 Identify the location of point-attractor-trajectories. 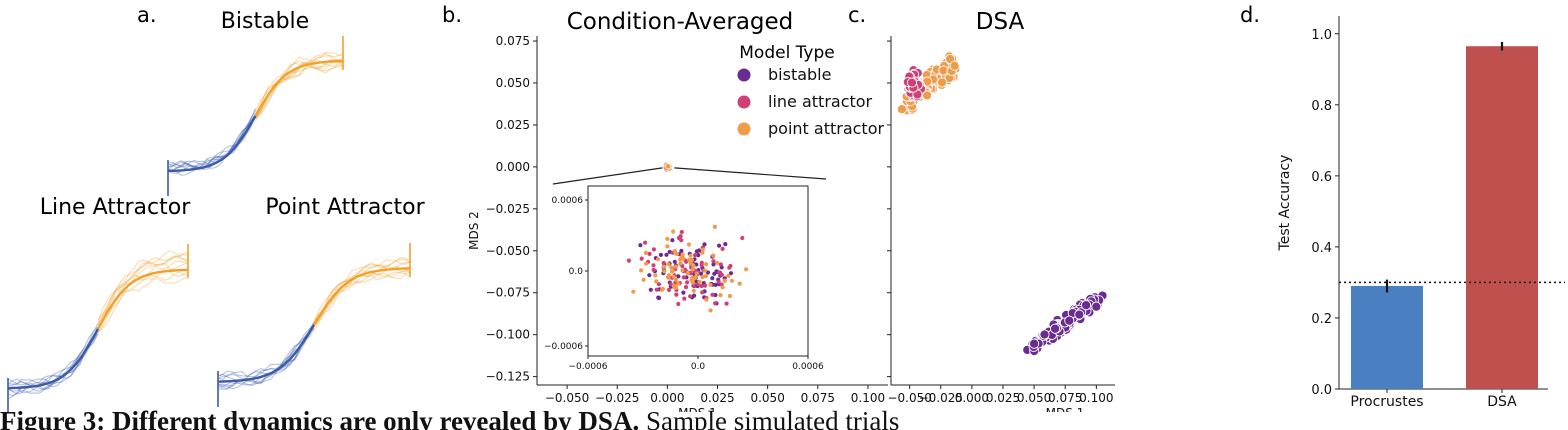
(314, 325).